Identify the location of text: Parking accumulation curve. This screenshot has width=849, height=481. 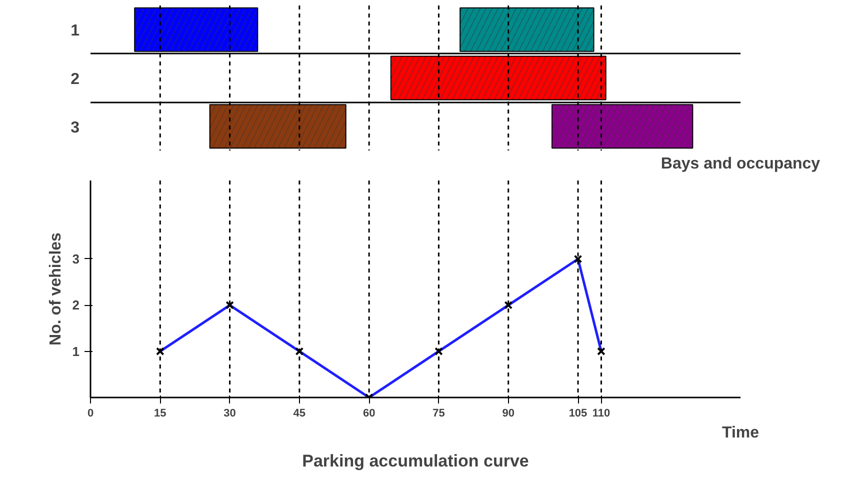
(415, 461).